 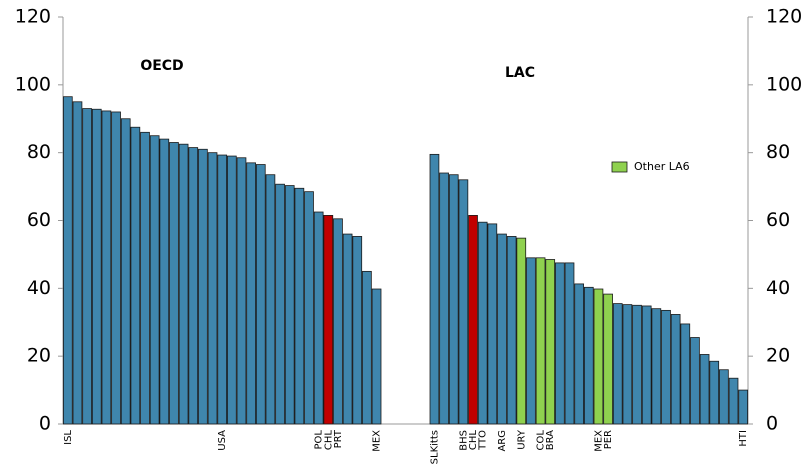 I want to click on x-tick-label: ARG, so click(x=502, y=441).